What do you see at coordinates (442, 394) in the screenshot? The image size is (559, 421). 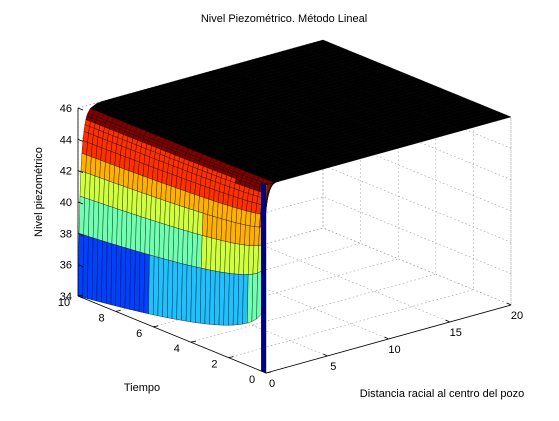 I see `x-axis-label: Distancia racial al centro del pozo` at bounding box center [442, 394].